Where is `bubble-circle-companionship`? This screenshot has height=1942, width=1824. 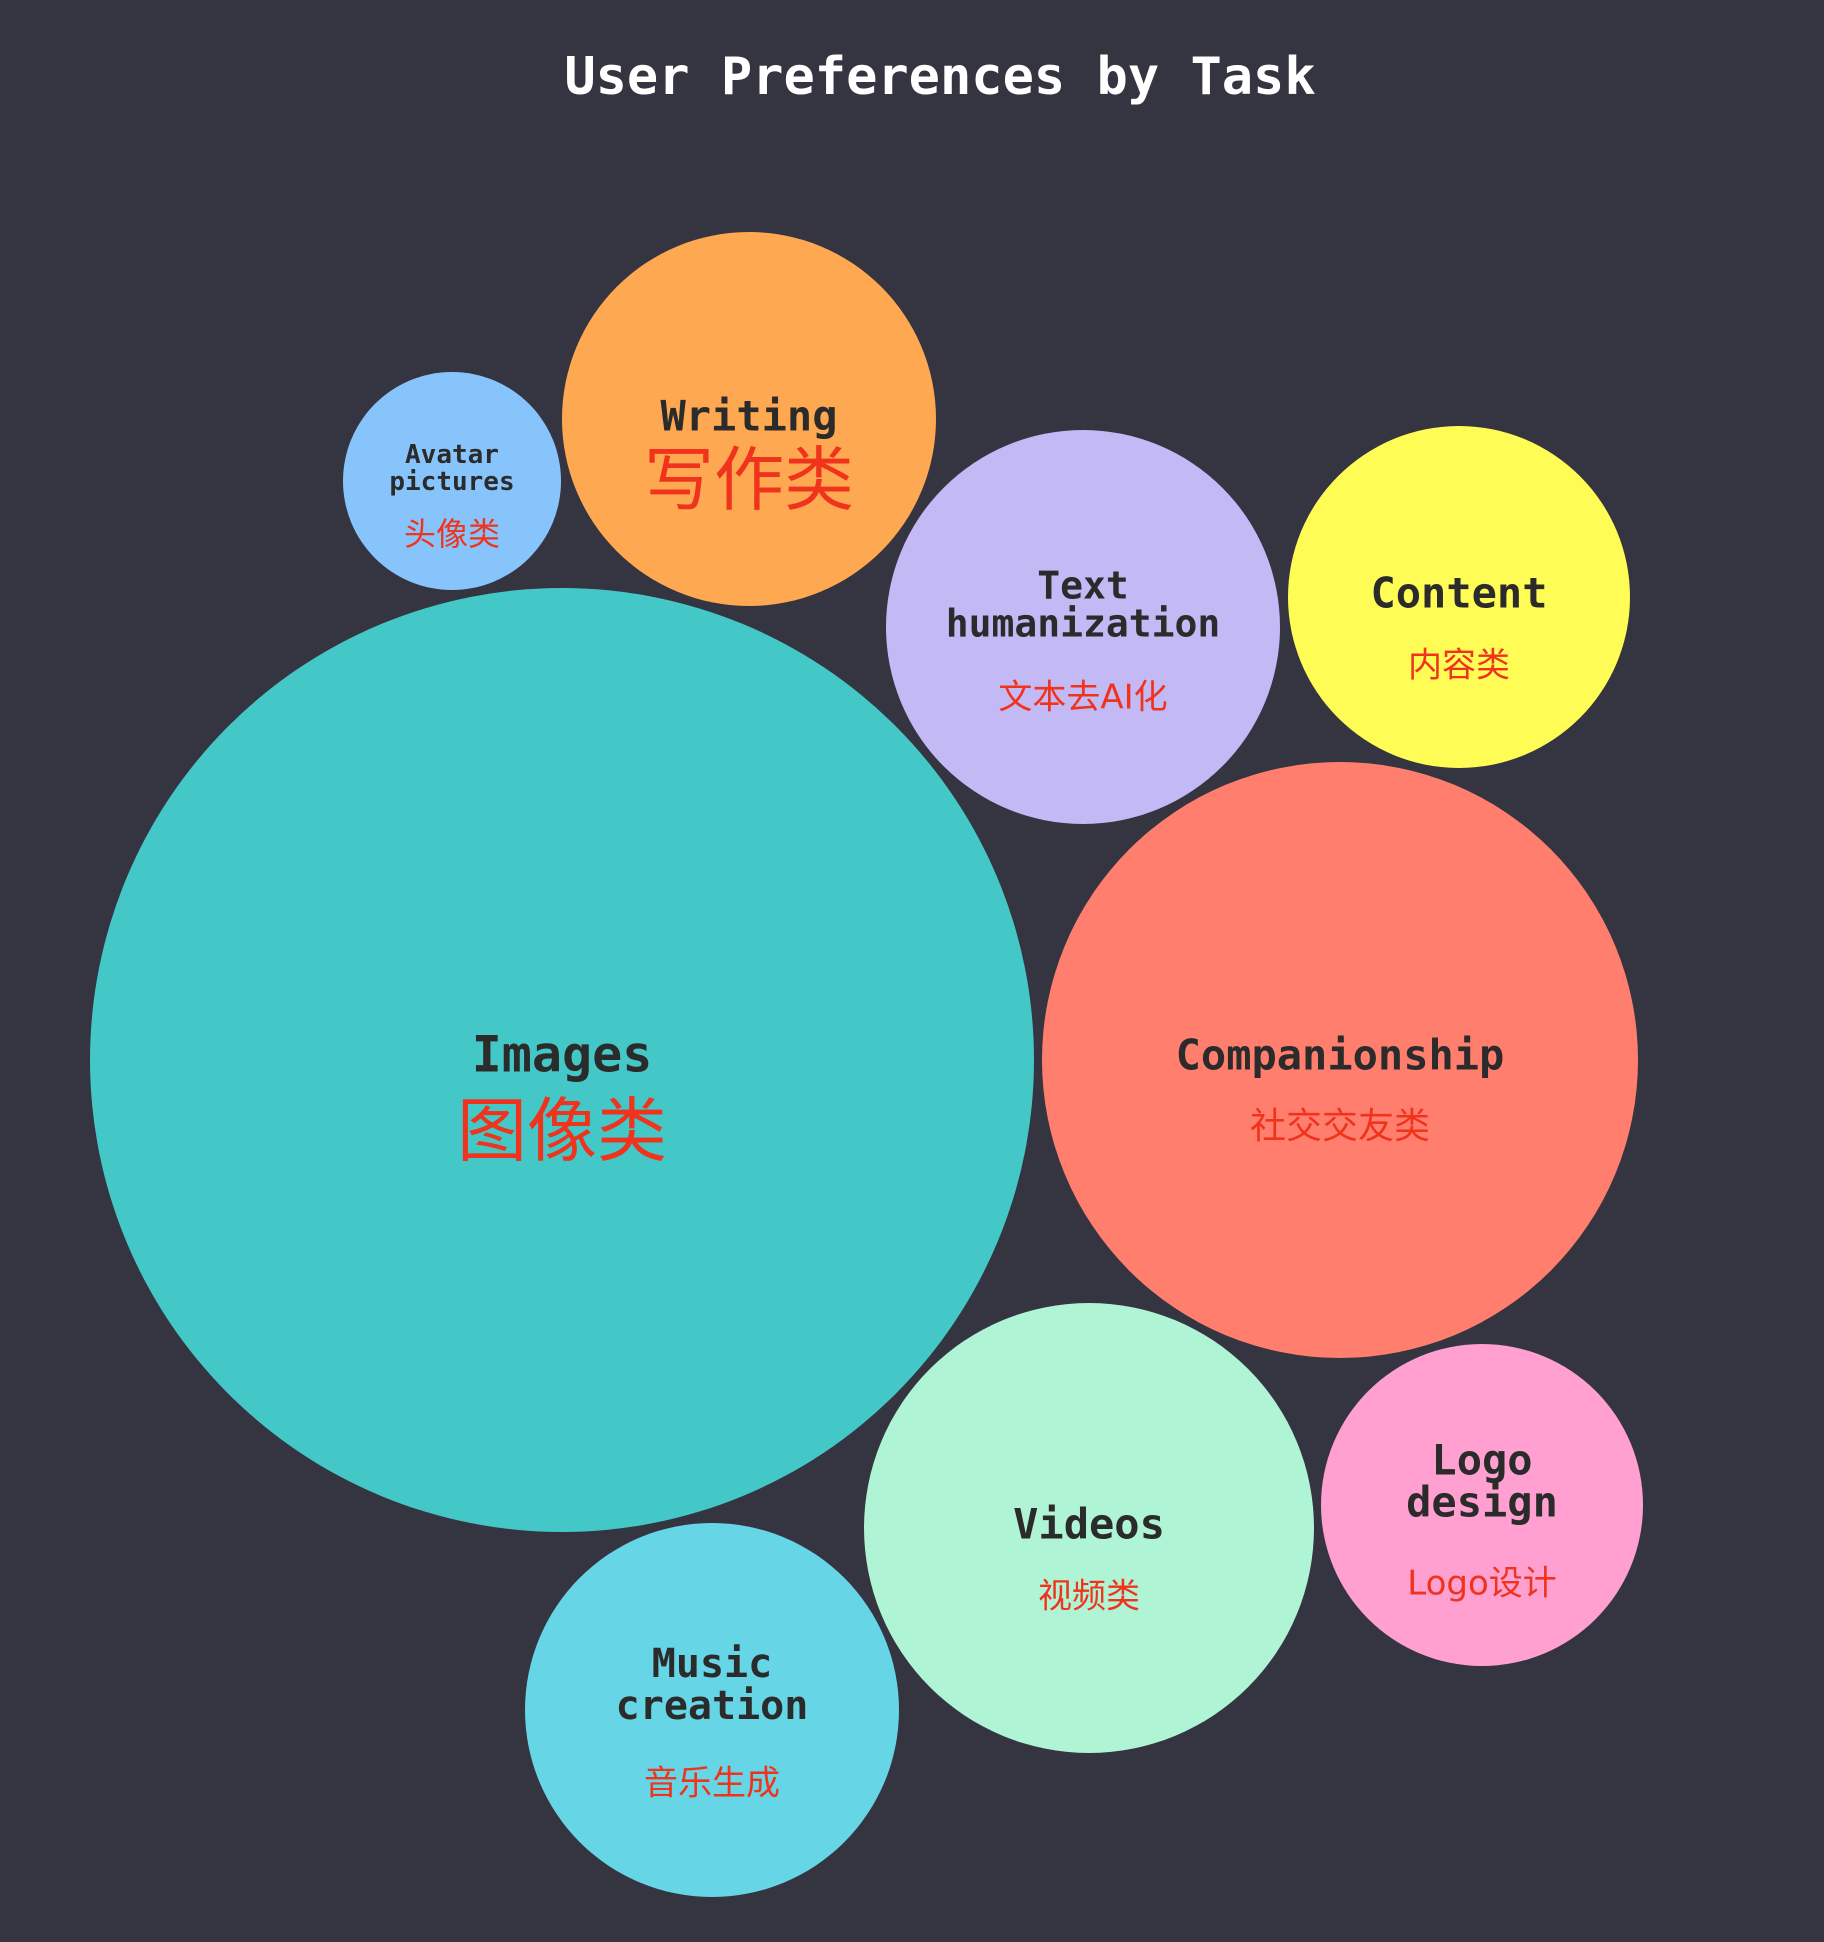 bubble-circle-companionship is located at coordinates (1340, 1060).